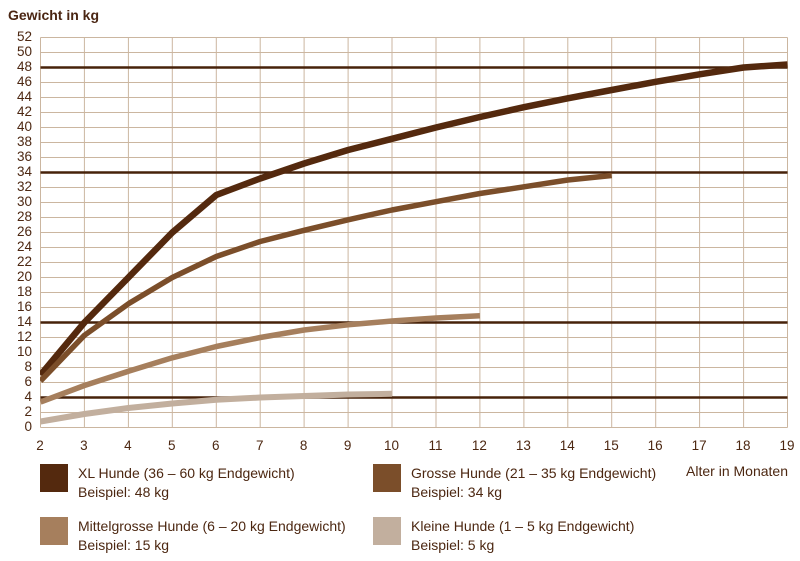 The width and height of the screenshot is (800, 561). What do you see at coordinates (215, 445) in the screenshot?
I see `x-tick-label-6: 6` at bounding box center [215, 445].